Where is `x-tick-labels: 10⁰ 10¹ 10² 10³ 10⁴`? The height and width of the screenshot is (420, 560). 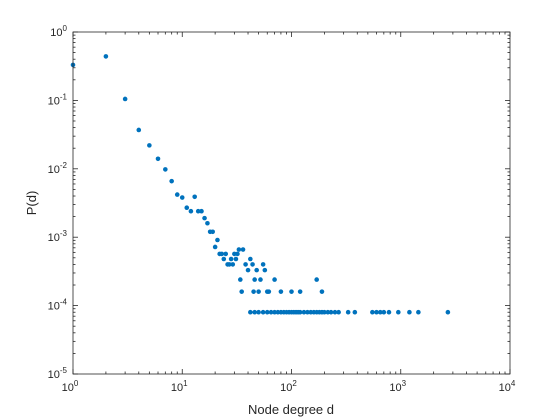
x-tick-labels: 10⁰ 10¹ 10² 10³ 10⁴ is located at coordinates (289, 386).